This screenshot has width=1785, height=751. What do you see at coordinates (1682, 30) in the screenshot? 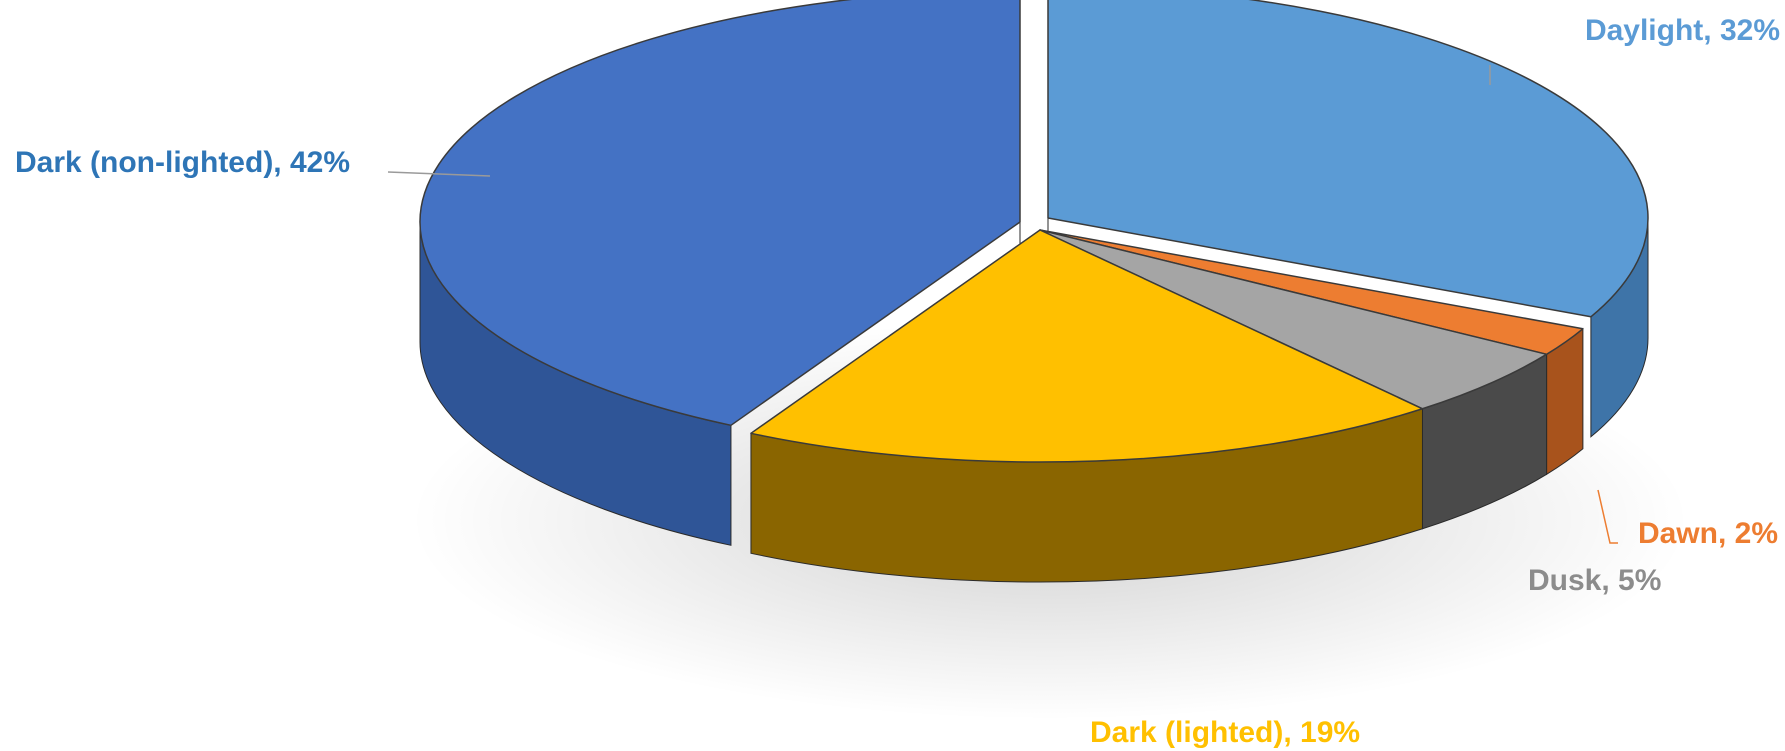
I see `data-label-daylight: Daylight, 32%` at bounding box center [1682, 30].